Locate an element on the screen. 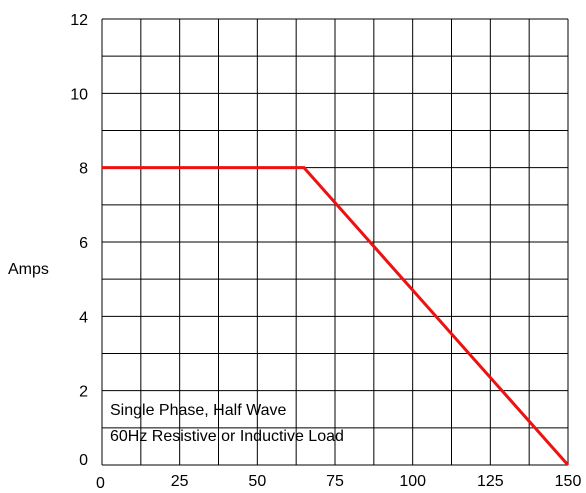 This screenshot has height=493, width=586. y-tick-label: 8 is located at coordinates (83, 169).